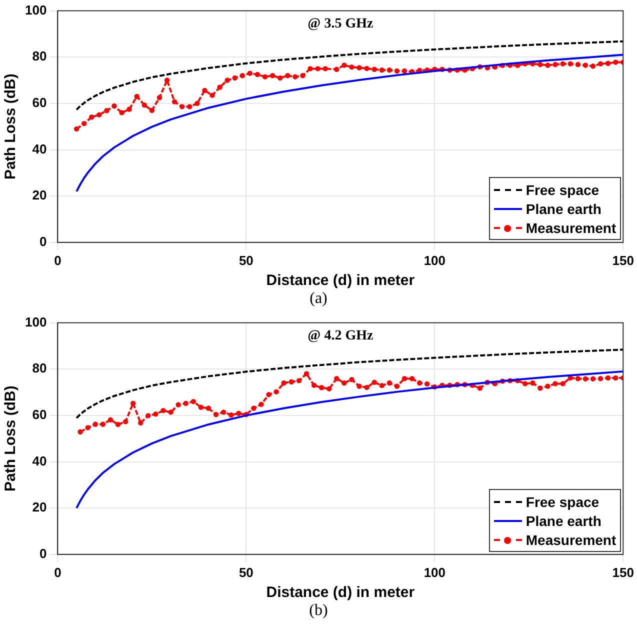 Image resolution: width=637 pixels, height=638 pixels. Describe the element at coordinates (341, 336) in the screenshot. I see `annotation: @ 4.2 GHz` at that location.